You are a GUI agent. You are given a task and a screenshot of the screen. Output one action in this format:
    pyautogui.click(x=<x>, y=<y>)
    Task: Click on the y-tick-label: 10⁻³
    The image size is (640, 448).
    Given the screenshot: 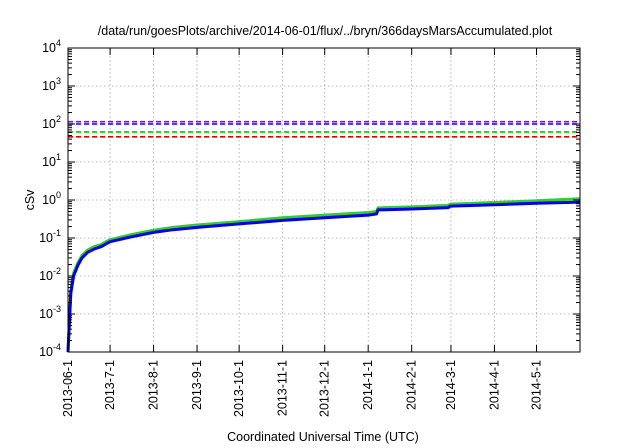 What is the action you would take?
    pyautogui.click(x=50, y=312)
    